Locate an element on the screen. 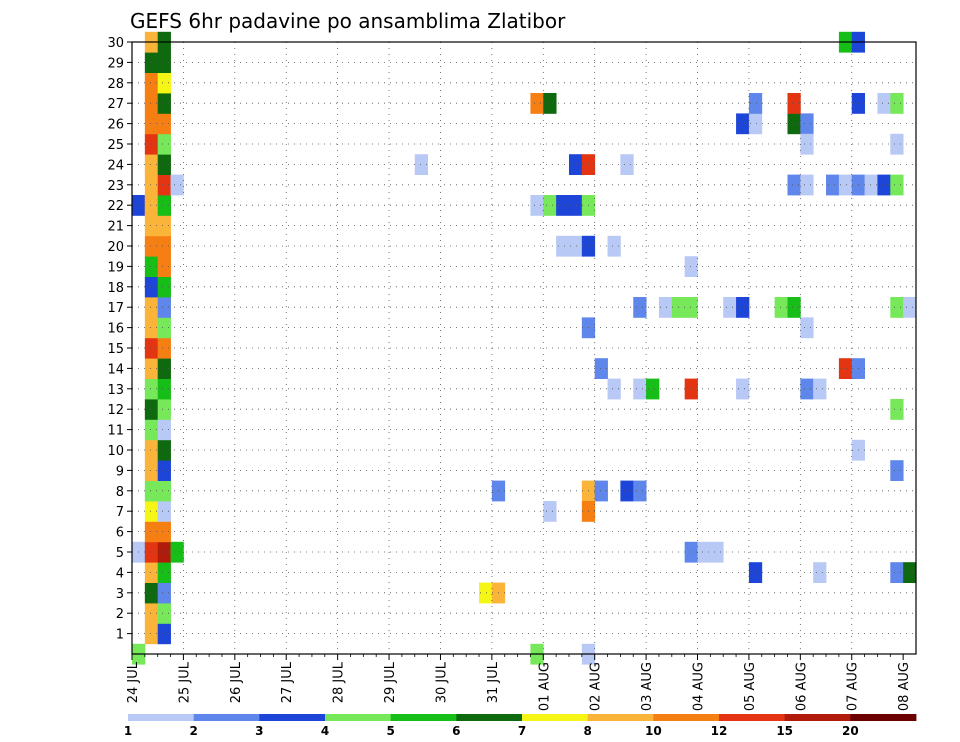  y-tick-label: 19 is located at coordinates (115, 267).